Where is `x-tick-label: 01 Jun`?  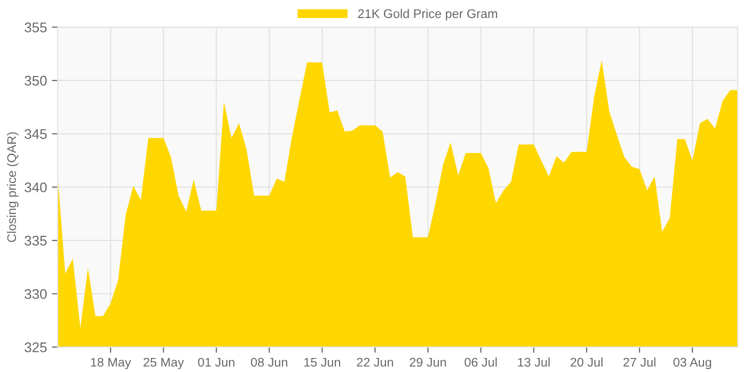 x-tick-label: 01 Jun is located at coordinates (216, 362).